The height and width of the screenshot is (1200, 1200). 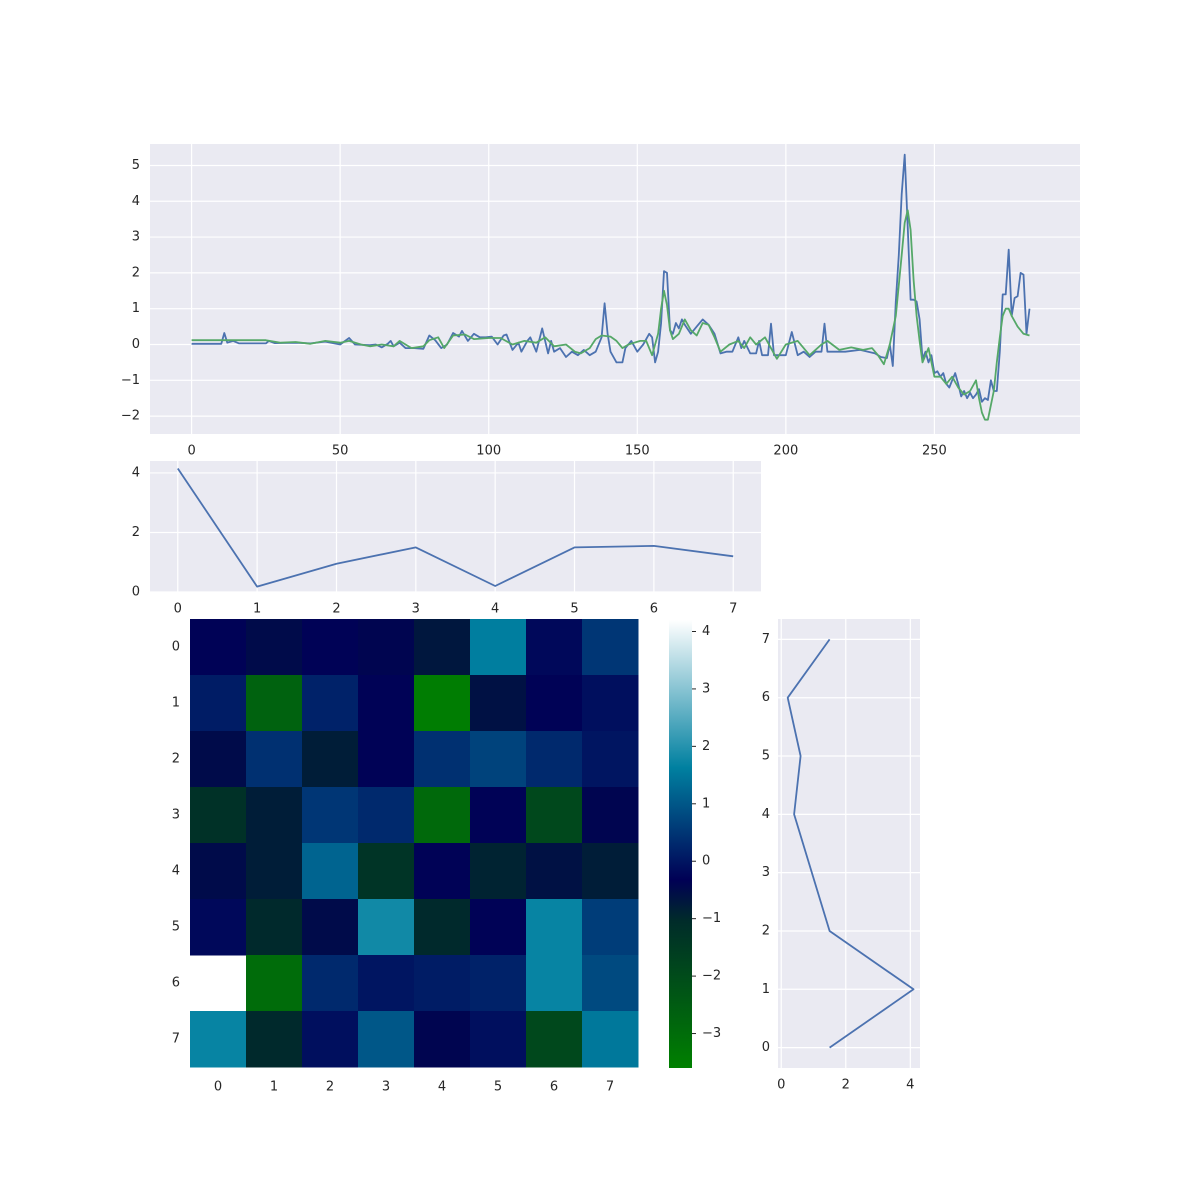 I want to click on heatmap-x-tick-label: 3, so click(x=386, y=1087).